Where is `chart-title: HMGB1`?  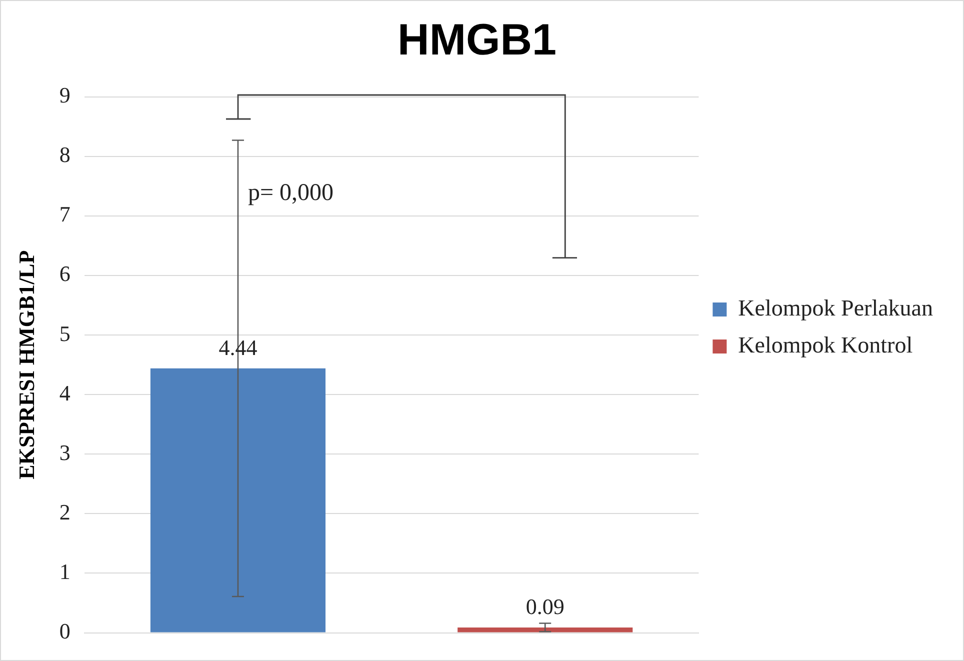
chart-title: HMGB1 is located at coordinates (477, 40).